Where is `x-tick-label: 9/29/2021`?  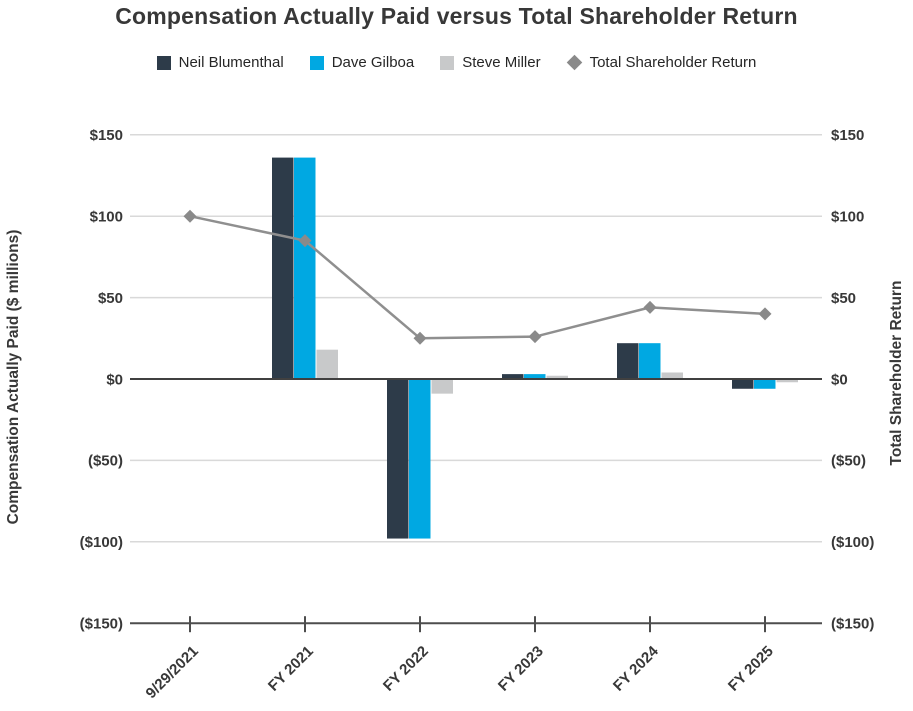 x-tick-label: 9/29/2021 is located at coordinates (172, 672).